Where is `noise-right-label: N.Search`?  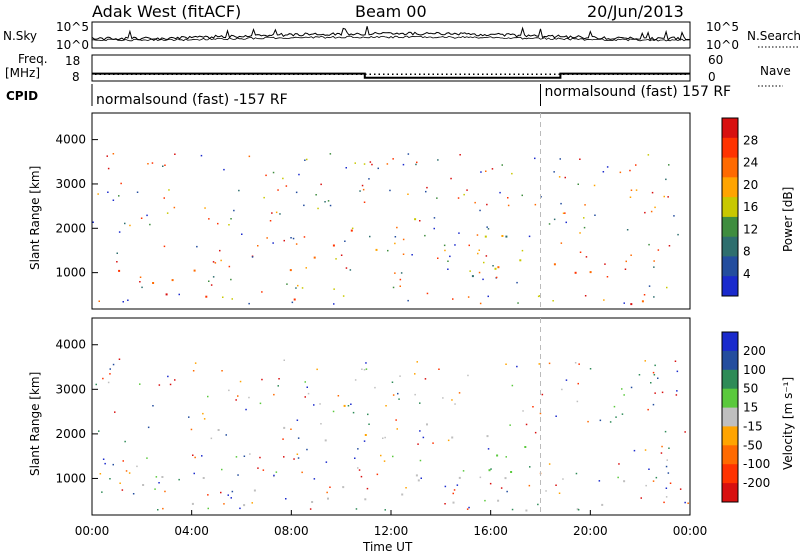 noise-right-label: N.Search is located at coordinates (773, 36).